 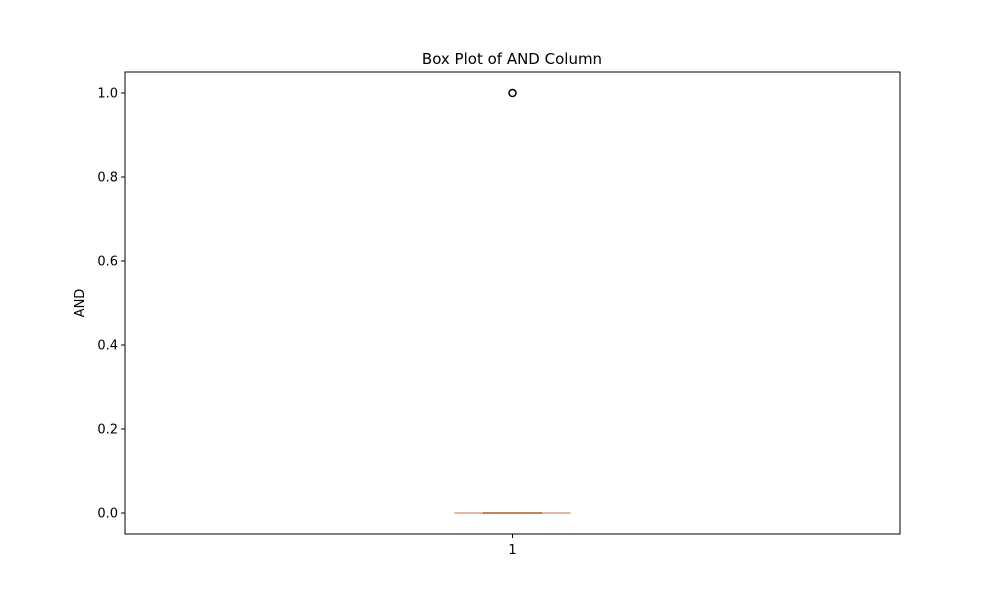 What do you see at coordinates (107, 178) in the screenshot?
I see `y-tick-label: 0.8` at bounding box center [107, 178].